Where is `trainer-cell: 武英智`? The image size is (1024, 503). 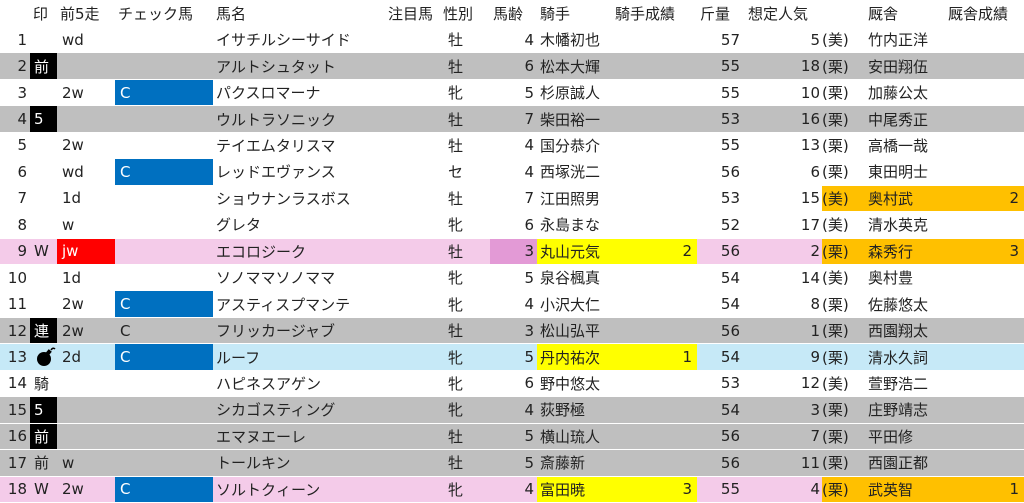 trainer-cell: 武英智 is located at coordinates (905, 489).